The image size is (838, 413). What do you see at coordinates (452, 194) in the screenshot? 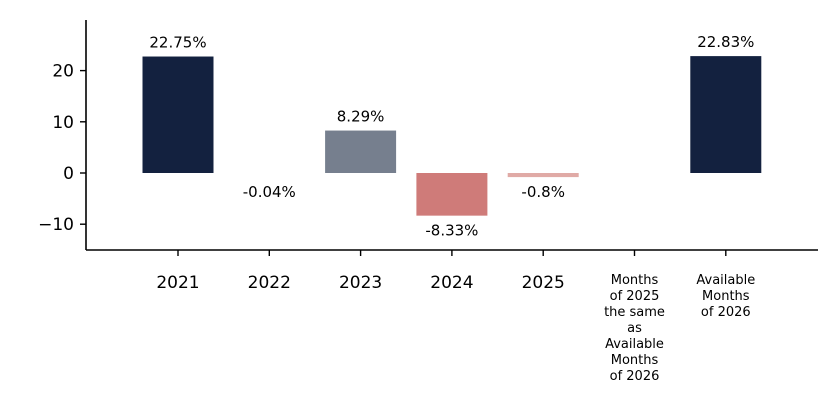
I see `bar-2024` at bounding box center [452, 194].